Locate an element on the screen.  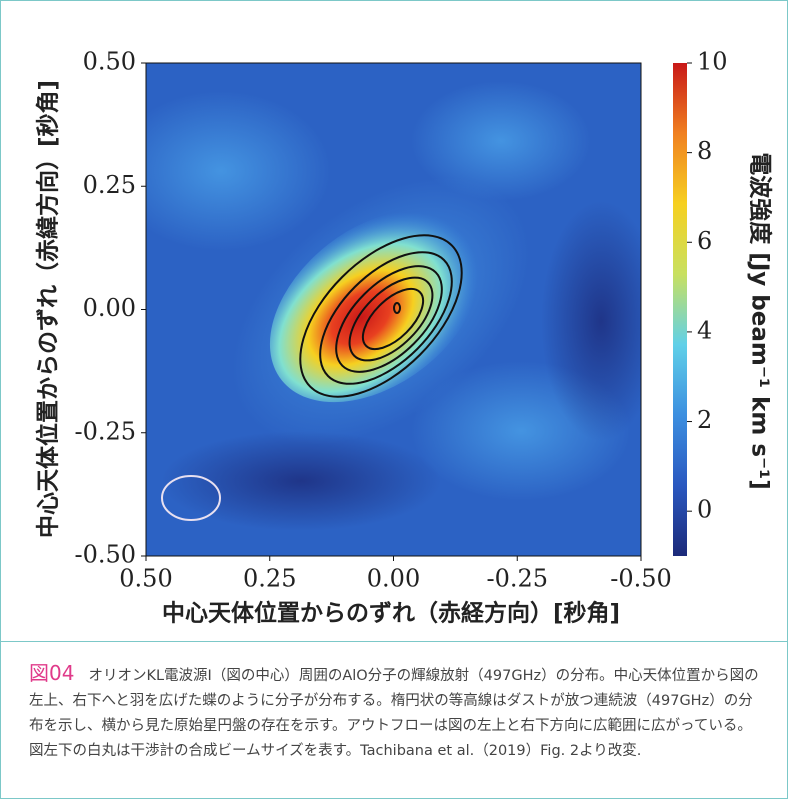
colorbar-label: 電波強度 [Jy beam⁻¹ km s⁻¹] is located at coordinates (760, 321).